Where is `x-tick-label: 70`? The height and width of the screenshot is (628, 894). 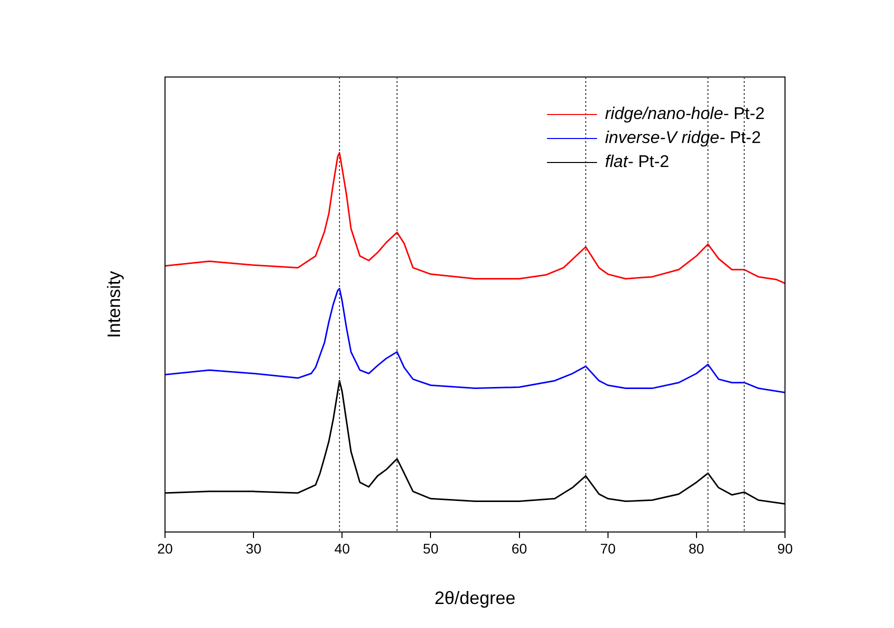 x-tick-label: 70 is located at coordinates (608, 548).